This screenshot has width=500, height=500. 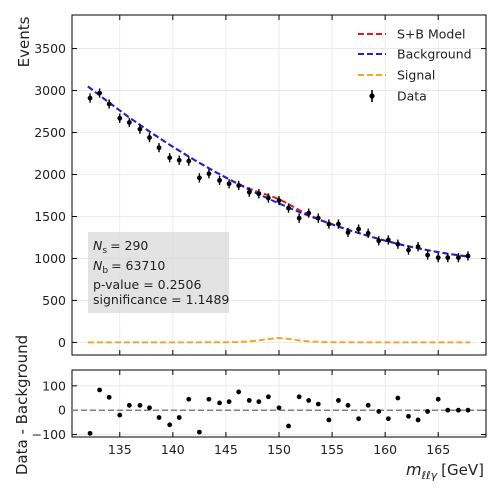 I want to click on residual-y-tick-label: 0, so click(x=62, y=410).